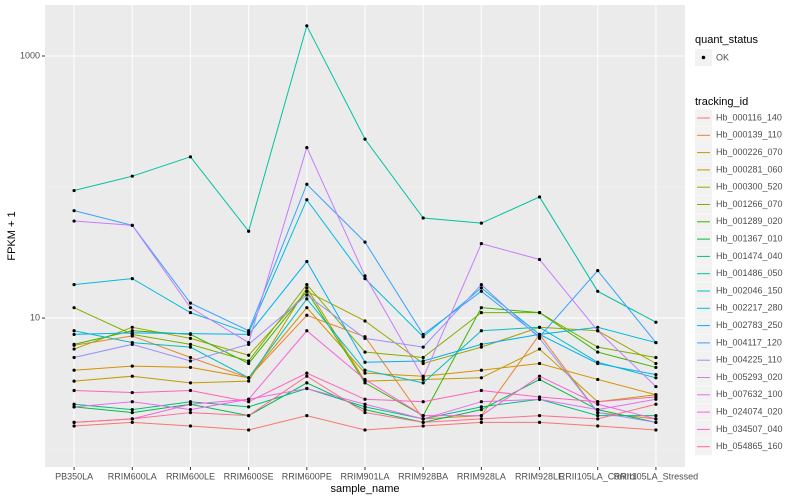  I want to click on x-tick-label: RRII105LA_Stressed, so click(656, 476).